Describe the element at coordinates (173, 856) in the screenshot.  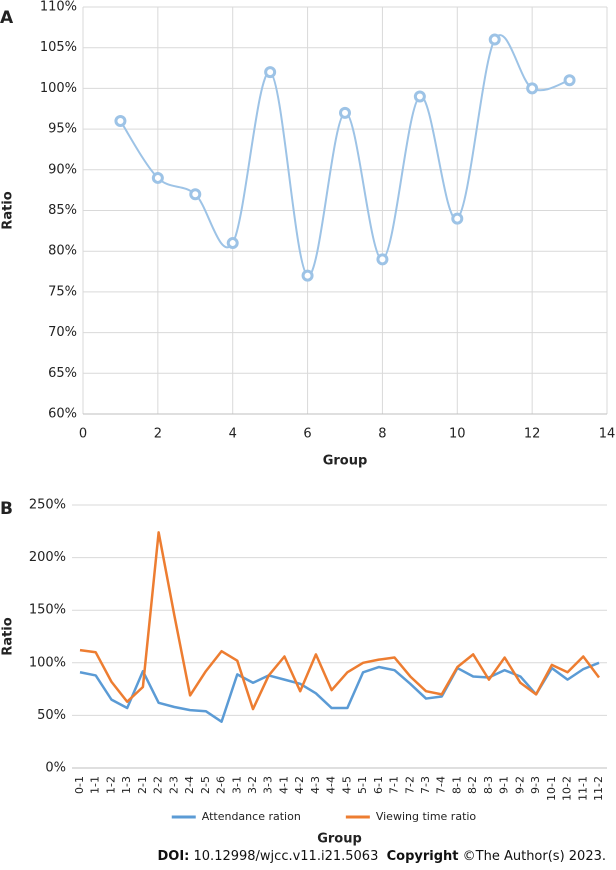
I see `doi-label: DOI:` at that location.